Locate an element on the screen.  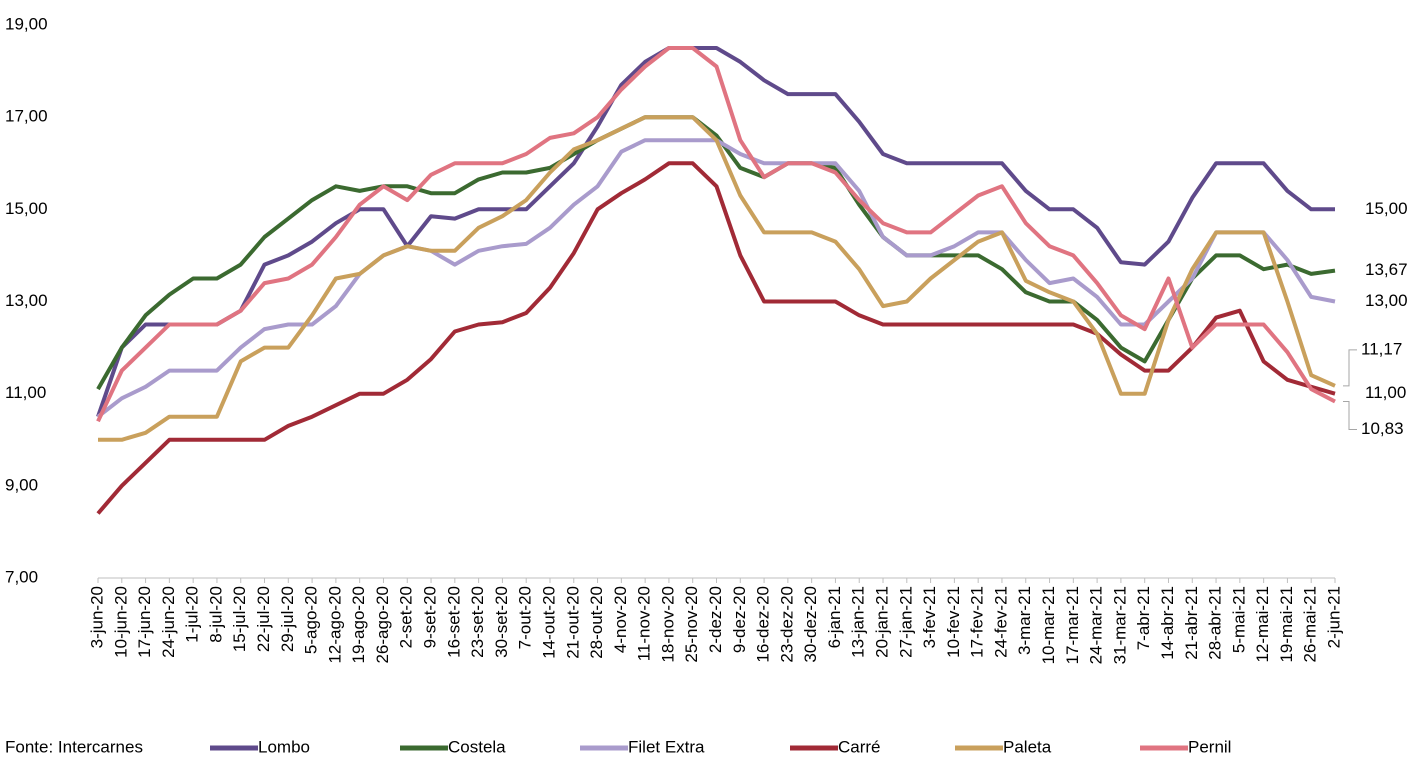
data-label: 11,00 is located at coordinates (1385, 392).